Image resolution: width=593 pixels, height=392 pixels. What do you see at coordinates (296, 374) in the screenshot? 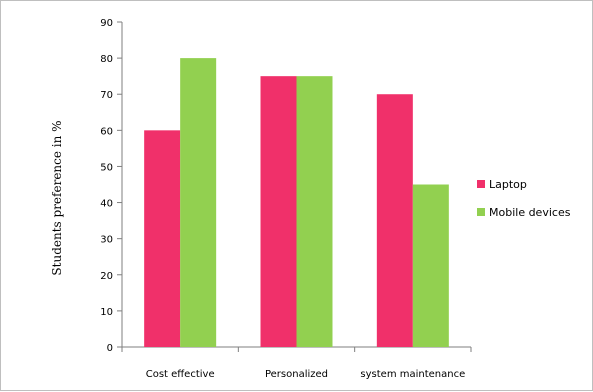
I see `x-category-label: Personalized` at bounding box center [296, 374].